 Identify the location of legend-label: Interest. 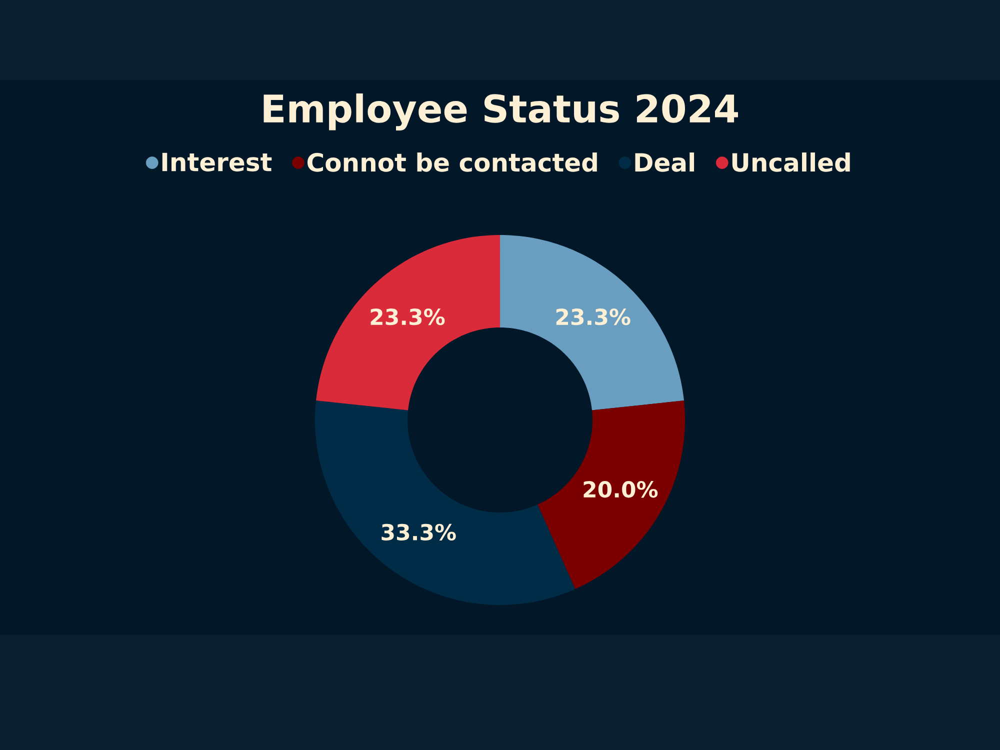
(217, 162).